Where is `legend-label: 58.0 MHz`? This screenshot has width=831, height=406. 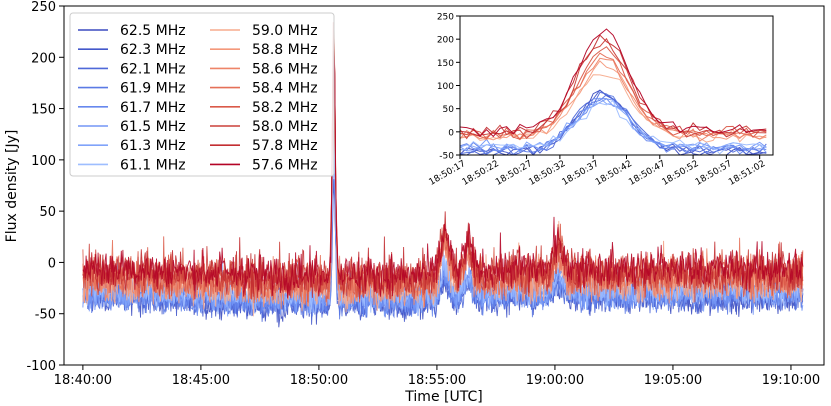
legend-label: 58.0 MHz is located at coordinates (285, 127).